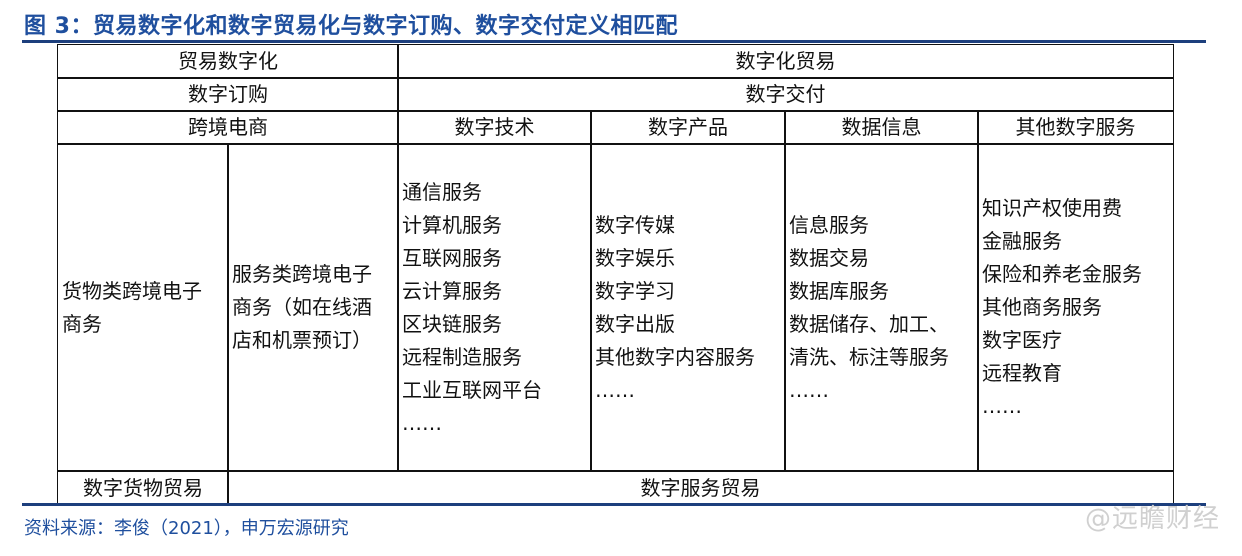  What do you see at coordinates (635, 323) in the screenshot?
I see `list-item: 数字出版` at bounding box center [635, 323].